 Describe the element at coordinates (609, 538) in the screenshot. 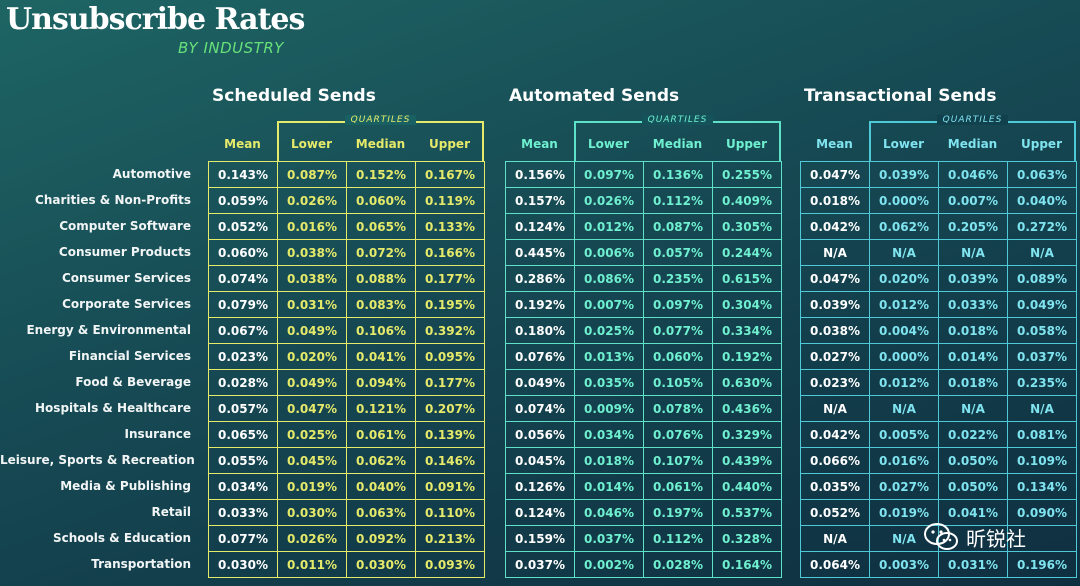

I see `cell-lower: 0.037%` at that location.